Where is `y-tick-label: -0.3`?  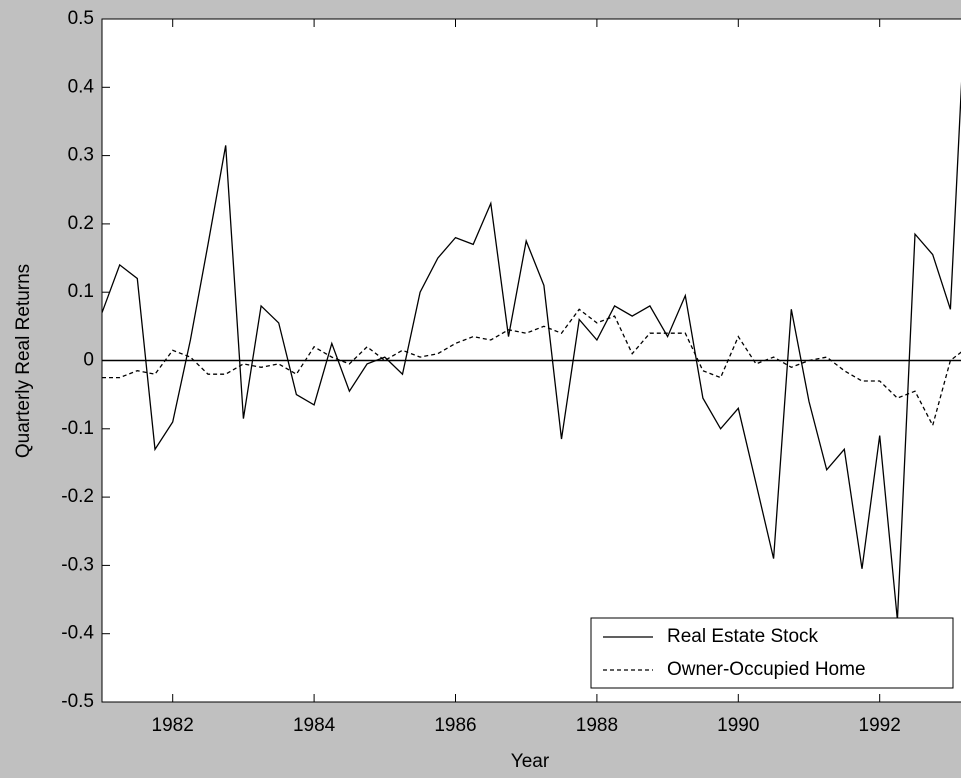 y-tick-label: -0.3 is located at coordinates (77, 564).